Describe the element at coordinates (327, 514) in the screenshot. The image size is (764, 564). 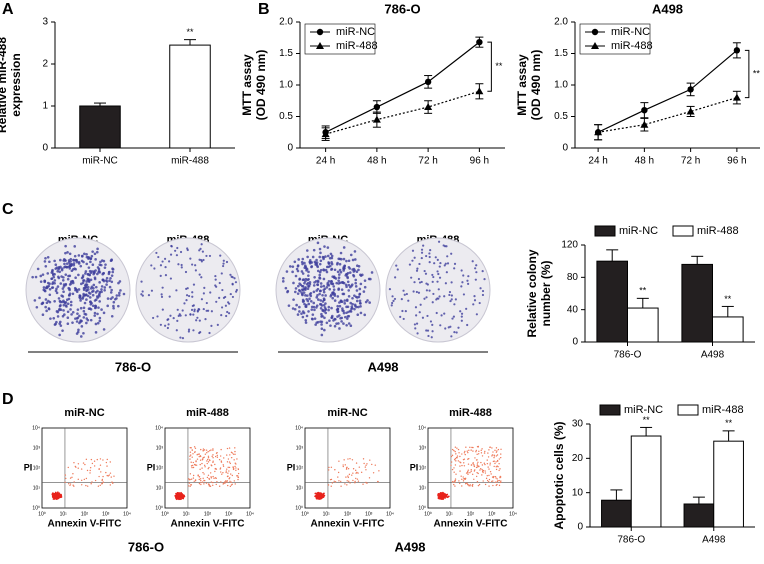
I see `x-tick-label: 10¹` at that location.